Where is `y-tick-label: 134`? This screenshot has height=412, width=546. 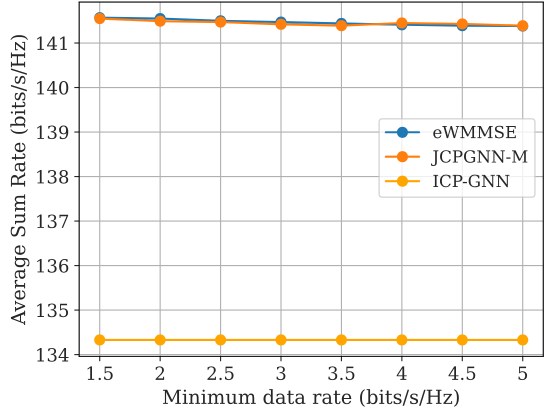 y-tick-label: 134 is located at coordinates (53, 355).